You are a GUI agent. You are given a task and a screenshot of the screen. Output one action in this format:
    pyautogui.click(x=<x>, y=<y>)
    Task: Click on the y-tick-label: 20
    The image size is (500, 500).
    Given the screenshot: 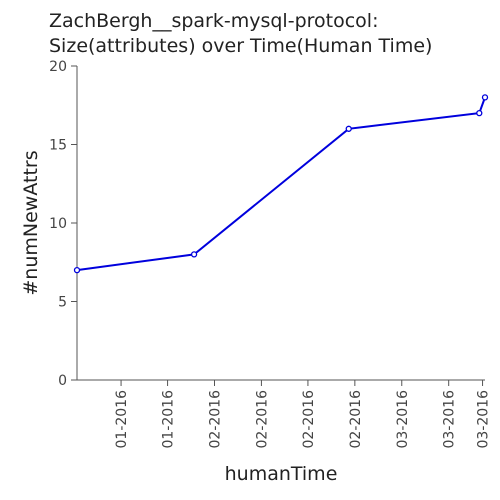 What is the action you would take?
    pyautogui.click(x=58, y=67)
    